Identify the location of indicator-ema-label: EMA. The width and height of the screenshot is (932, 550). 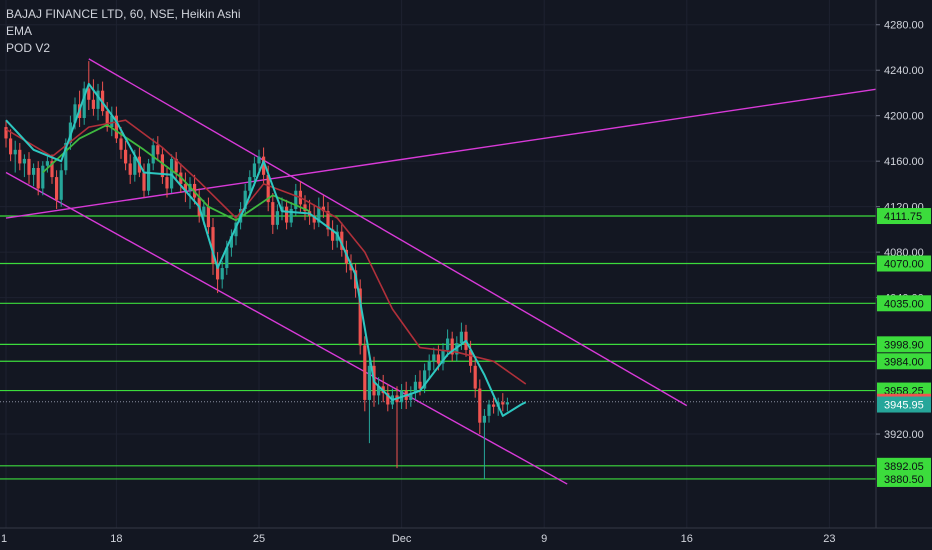
(19, 31).